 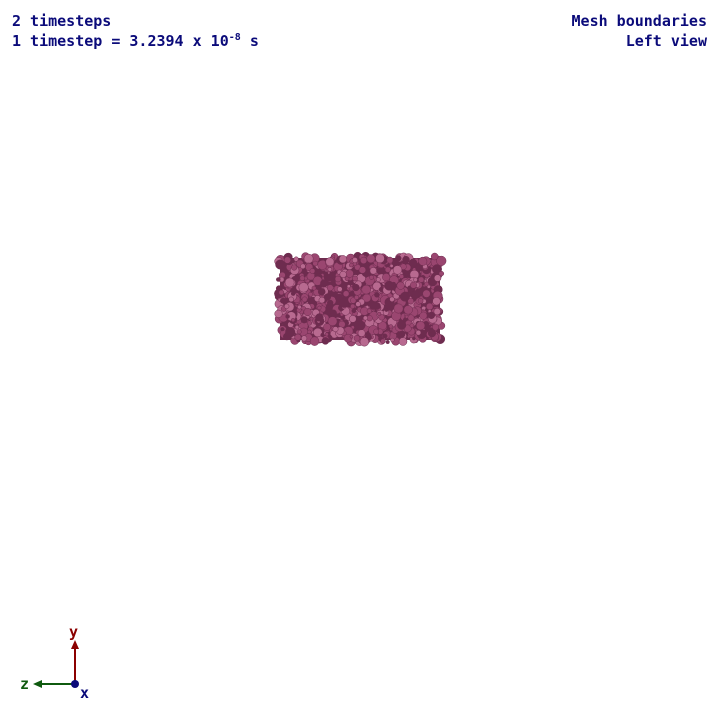 What do you see at coordinates (37, 684) in the screenshot?
I see `z-axis-arrowhead` at bounding box center [37, 684].